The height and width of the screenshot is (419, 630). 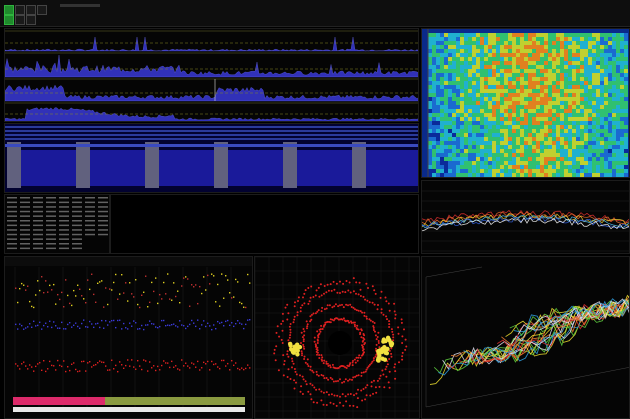 I want to click on waterfall-trace, so click(x=569, y=317).